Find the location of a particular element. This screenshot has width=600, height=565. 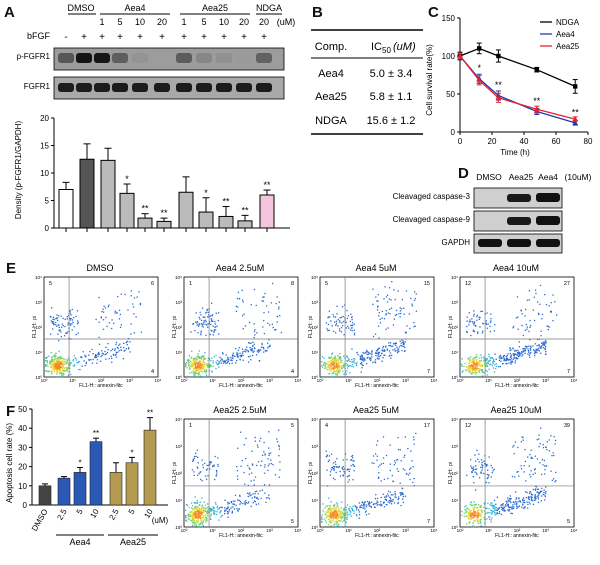

bar is located at coordinates (267, 211).